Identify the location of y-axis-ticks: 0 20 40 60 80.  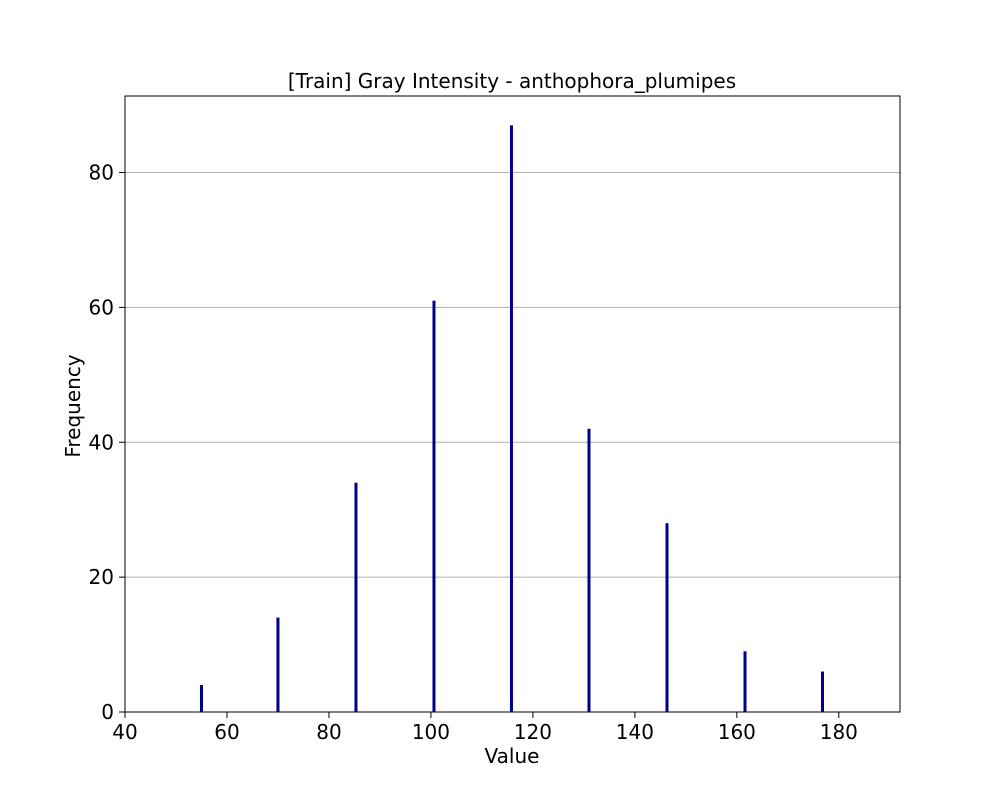
(107, 442).